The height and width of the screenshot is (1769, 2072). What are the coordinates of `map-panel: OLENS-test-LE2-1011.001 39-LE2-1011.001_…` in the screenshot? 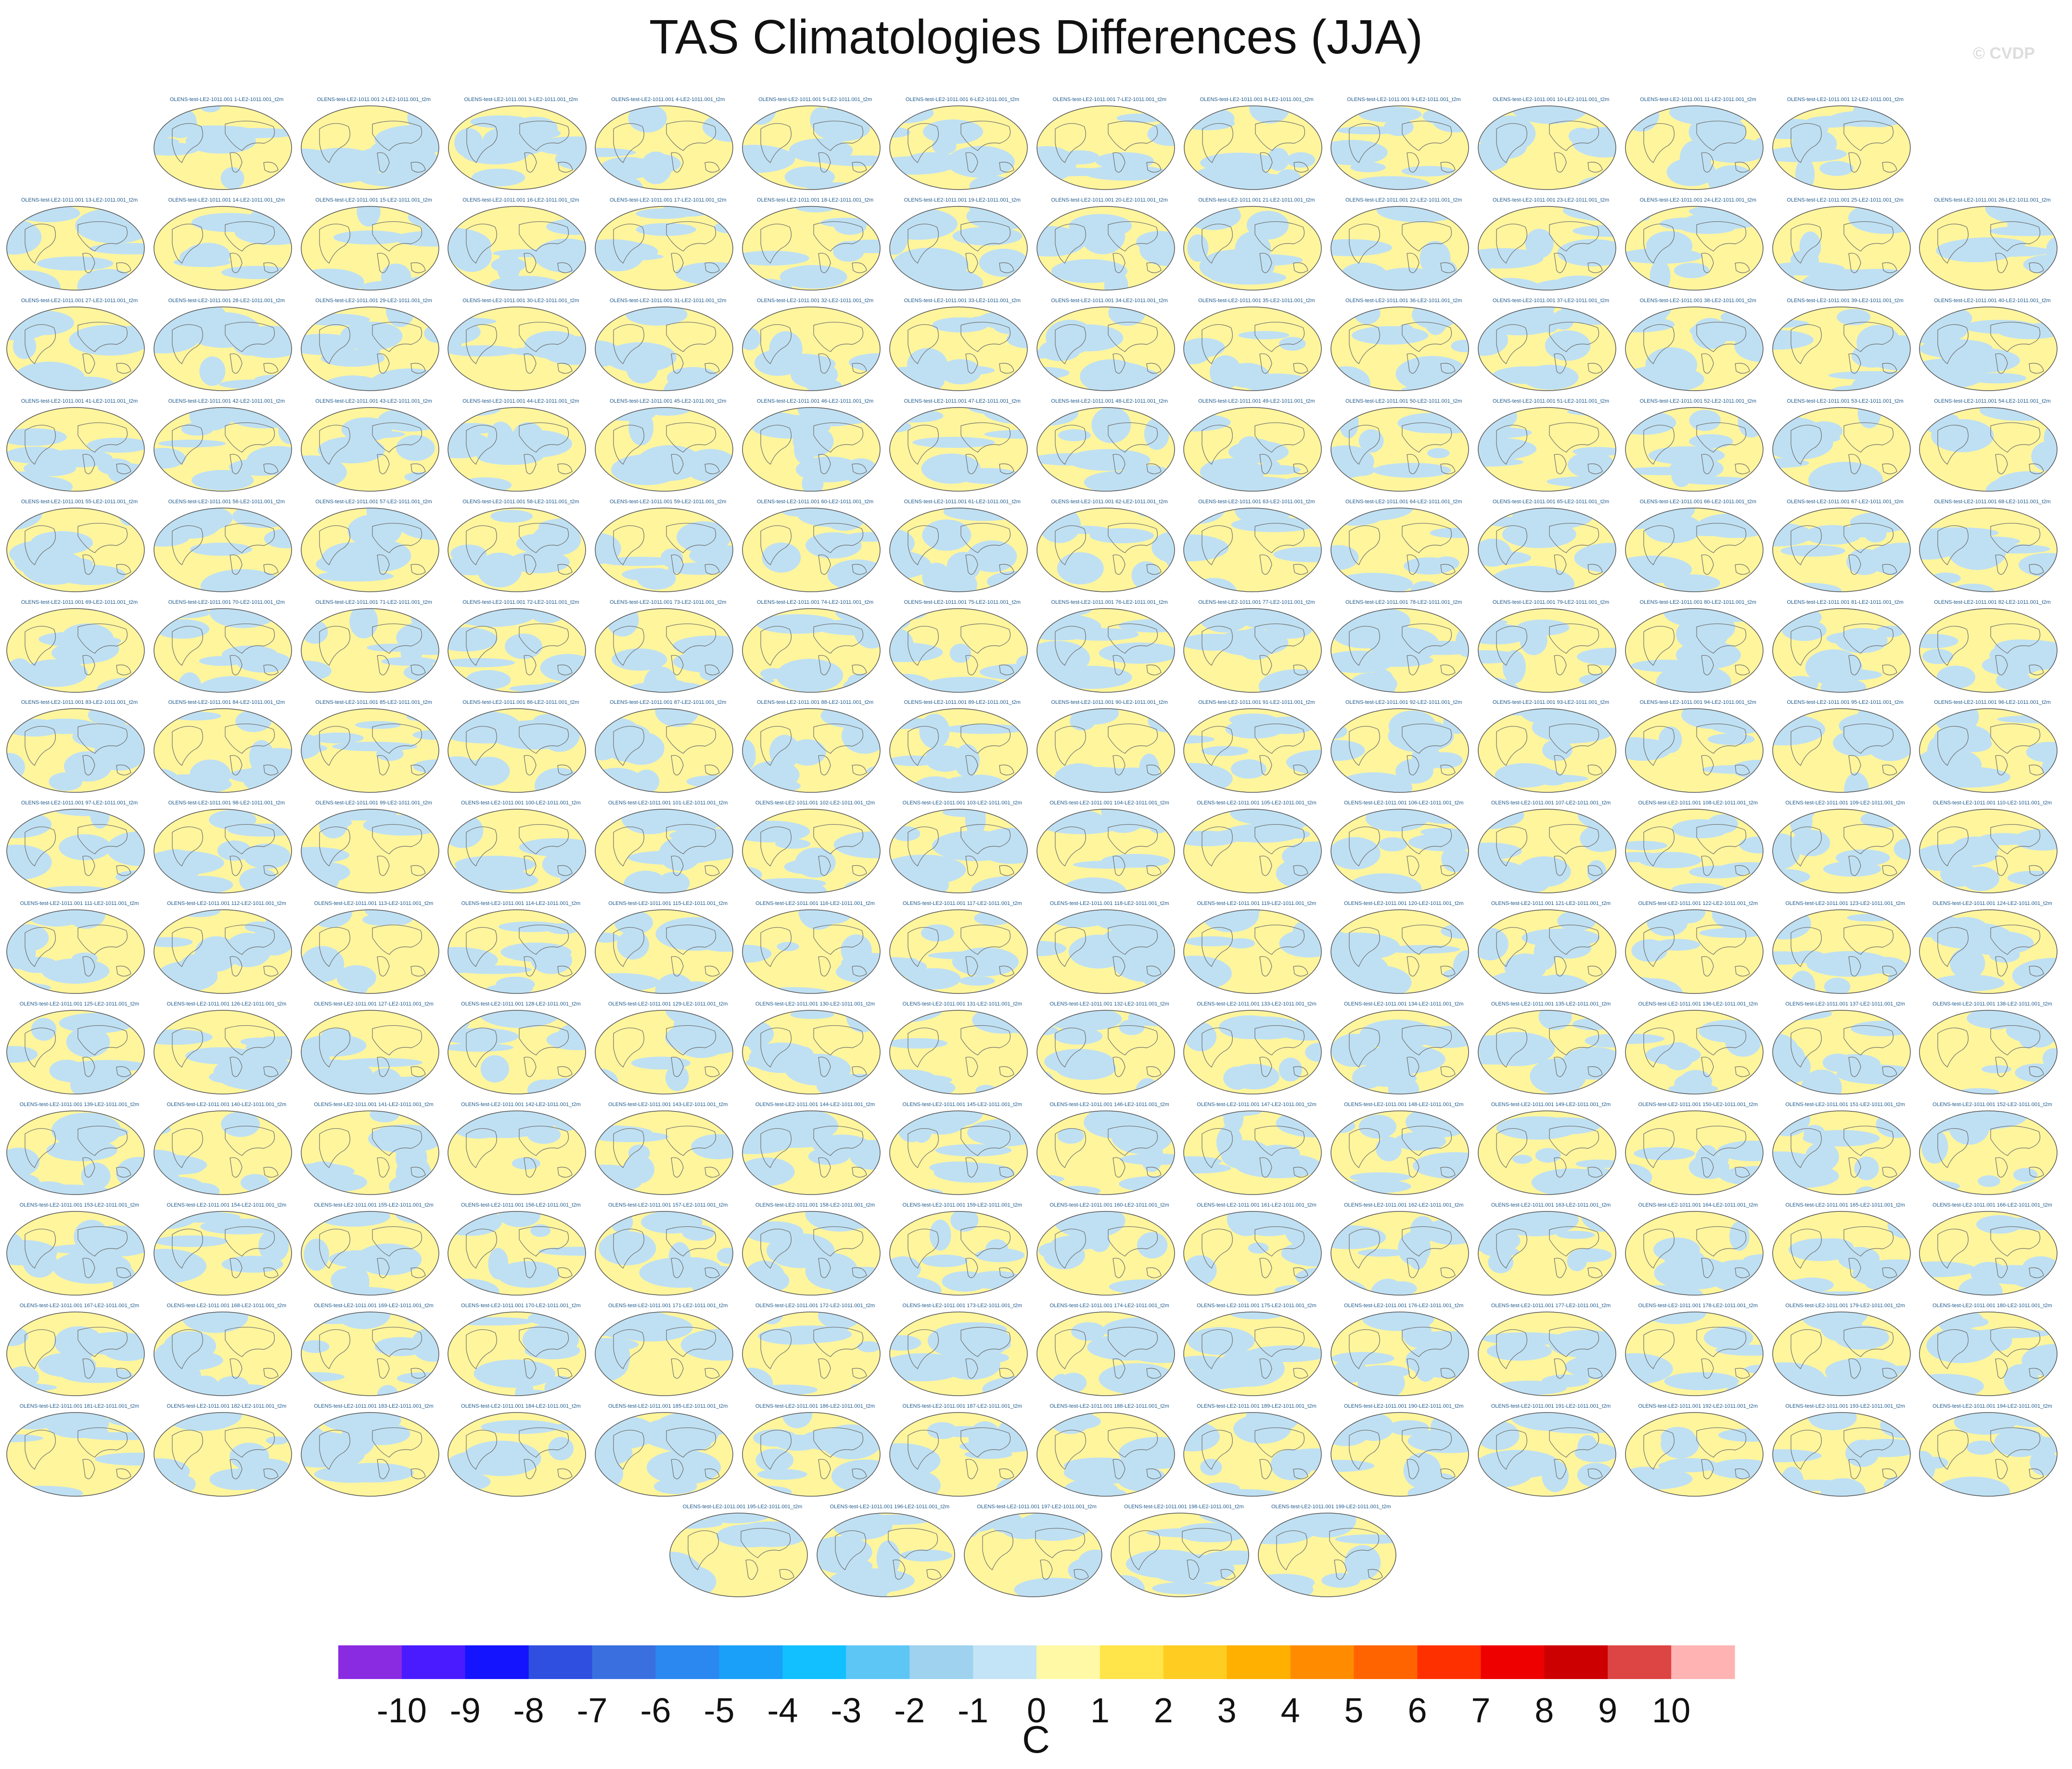 It's located at (1845, 348).